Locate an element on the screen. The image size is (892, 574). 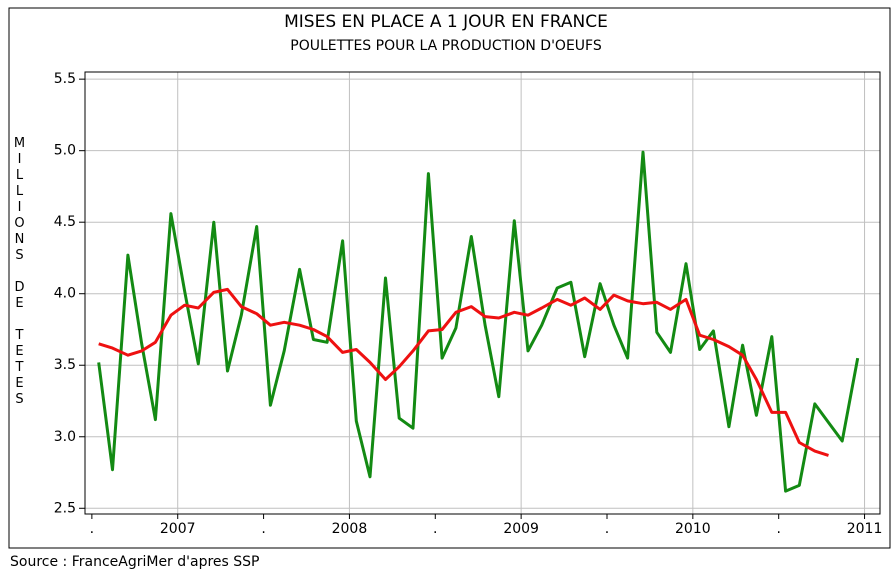
x-tick-label: 2008 is located at coordinates (350, 529).